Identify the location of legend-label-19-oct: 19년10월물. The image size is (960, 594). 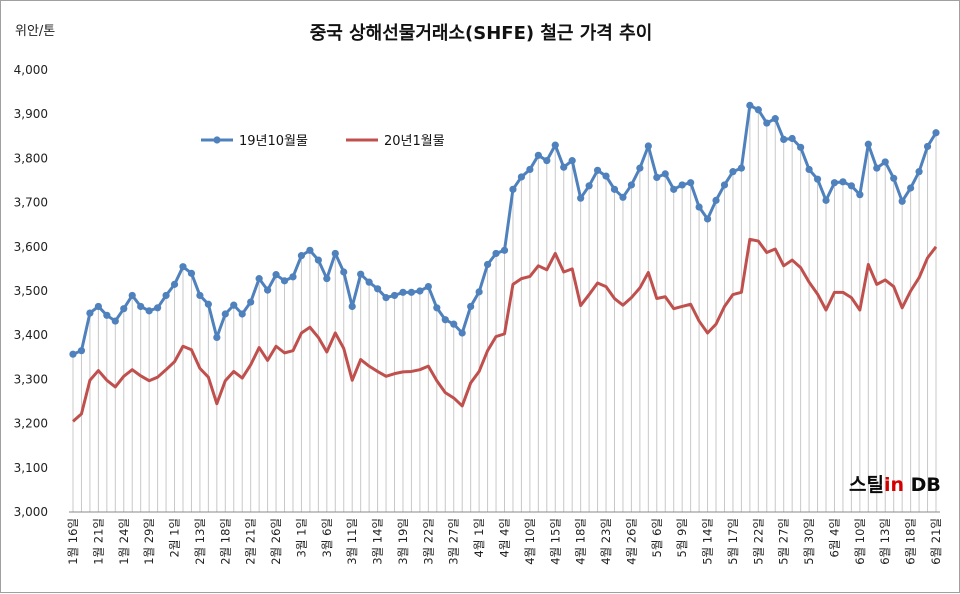
(273, 141).